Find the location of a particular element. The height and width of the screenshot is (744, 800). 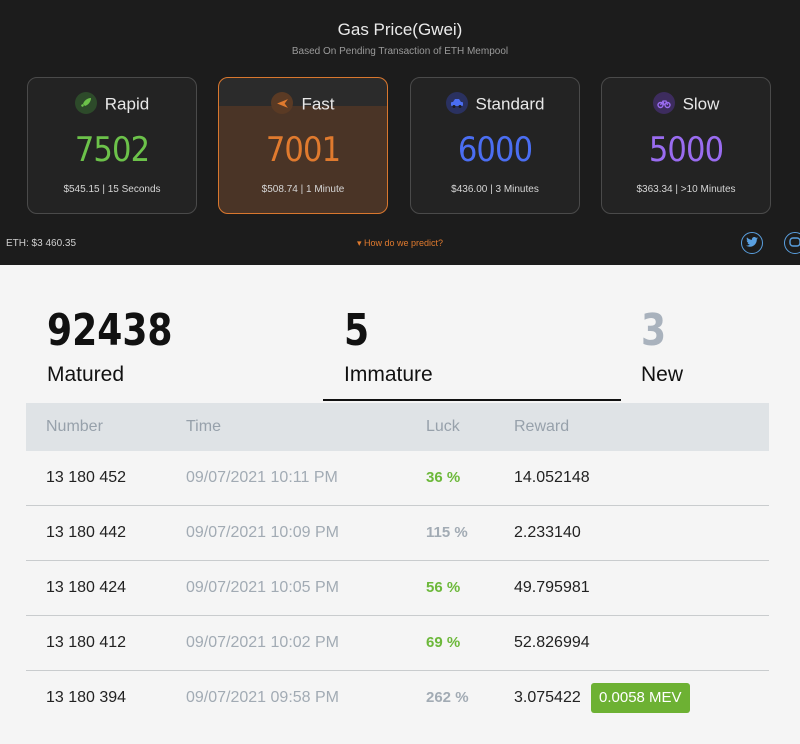

predict-link: ▾ How do we predict? is located at coordinates (400, 243).